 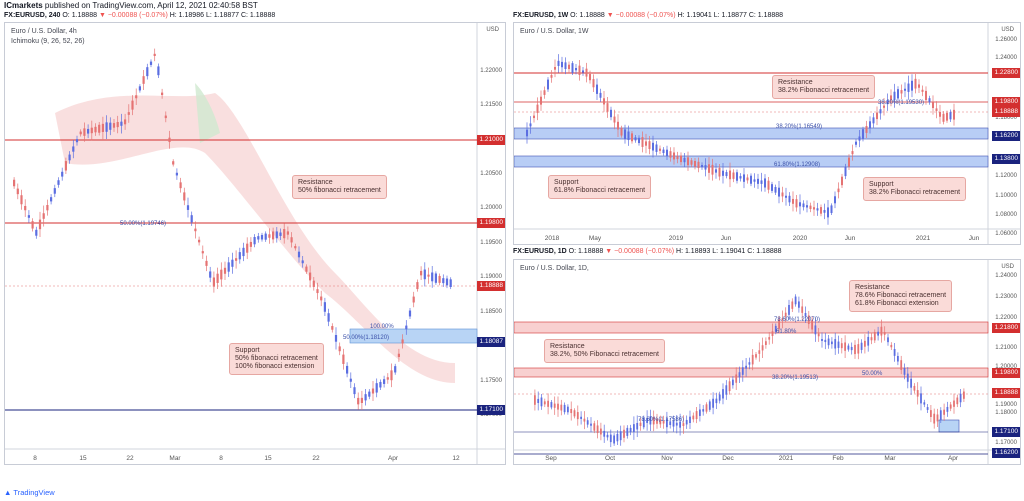 I want to click on fib-label: 100.00%, so click(x=382, y=327).